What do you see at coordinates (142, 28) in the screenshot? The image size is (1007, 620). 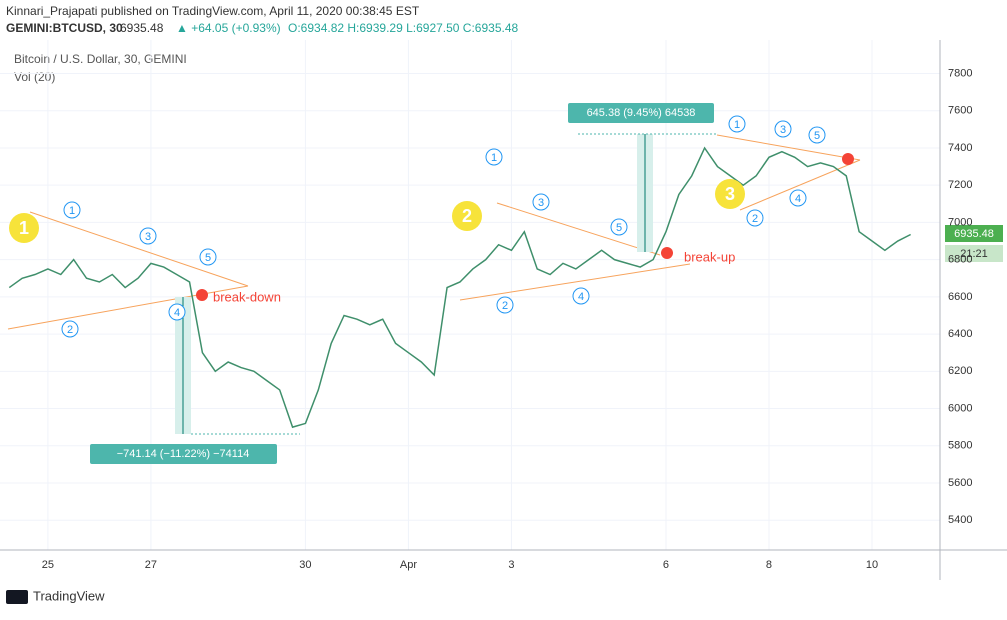 I see `last: 6935.48` at bounding box center [142, 28].